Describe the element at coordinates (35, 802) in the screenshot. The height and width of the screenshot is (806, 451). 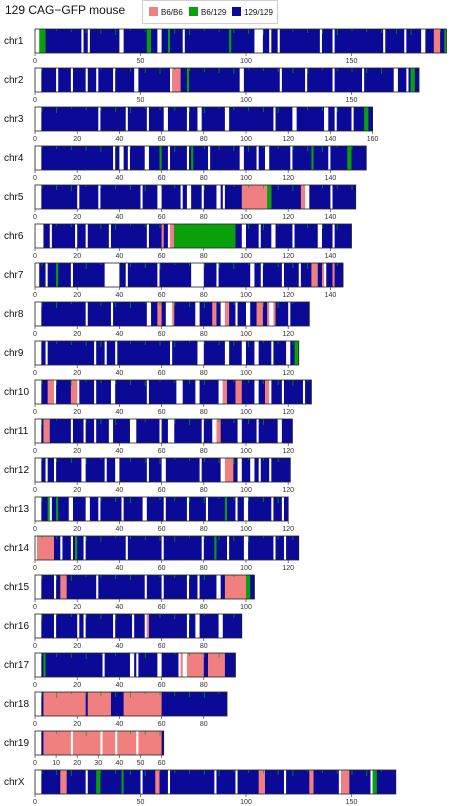
I see `tick-label: 0` at that location.